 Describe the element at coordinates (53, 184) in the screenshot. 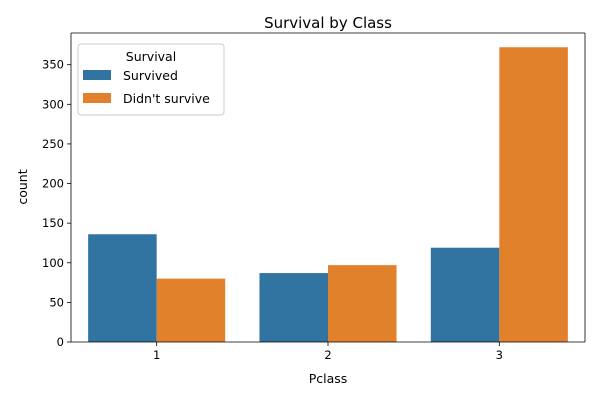

I see `y-tick-label: 200` at that location.